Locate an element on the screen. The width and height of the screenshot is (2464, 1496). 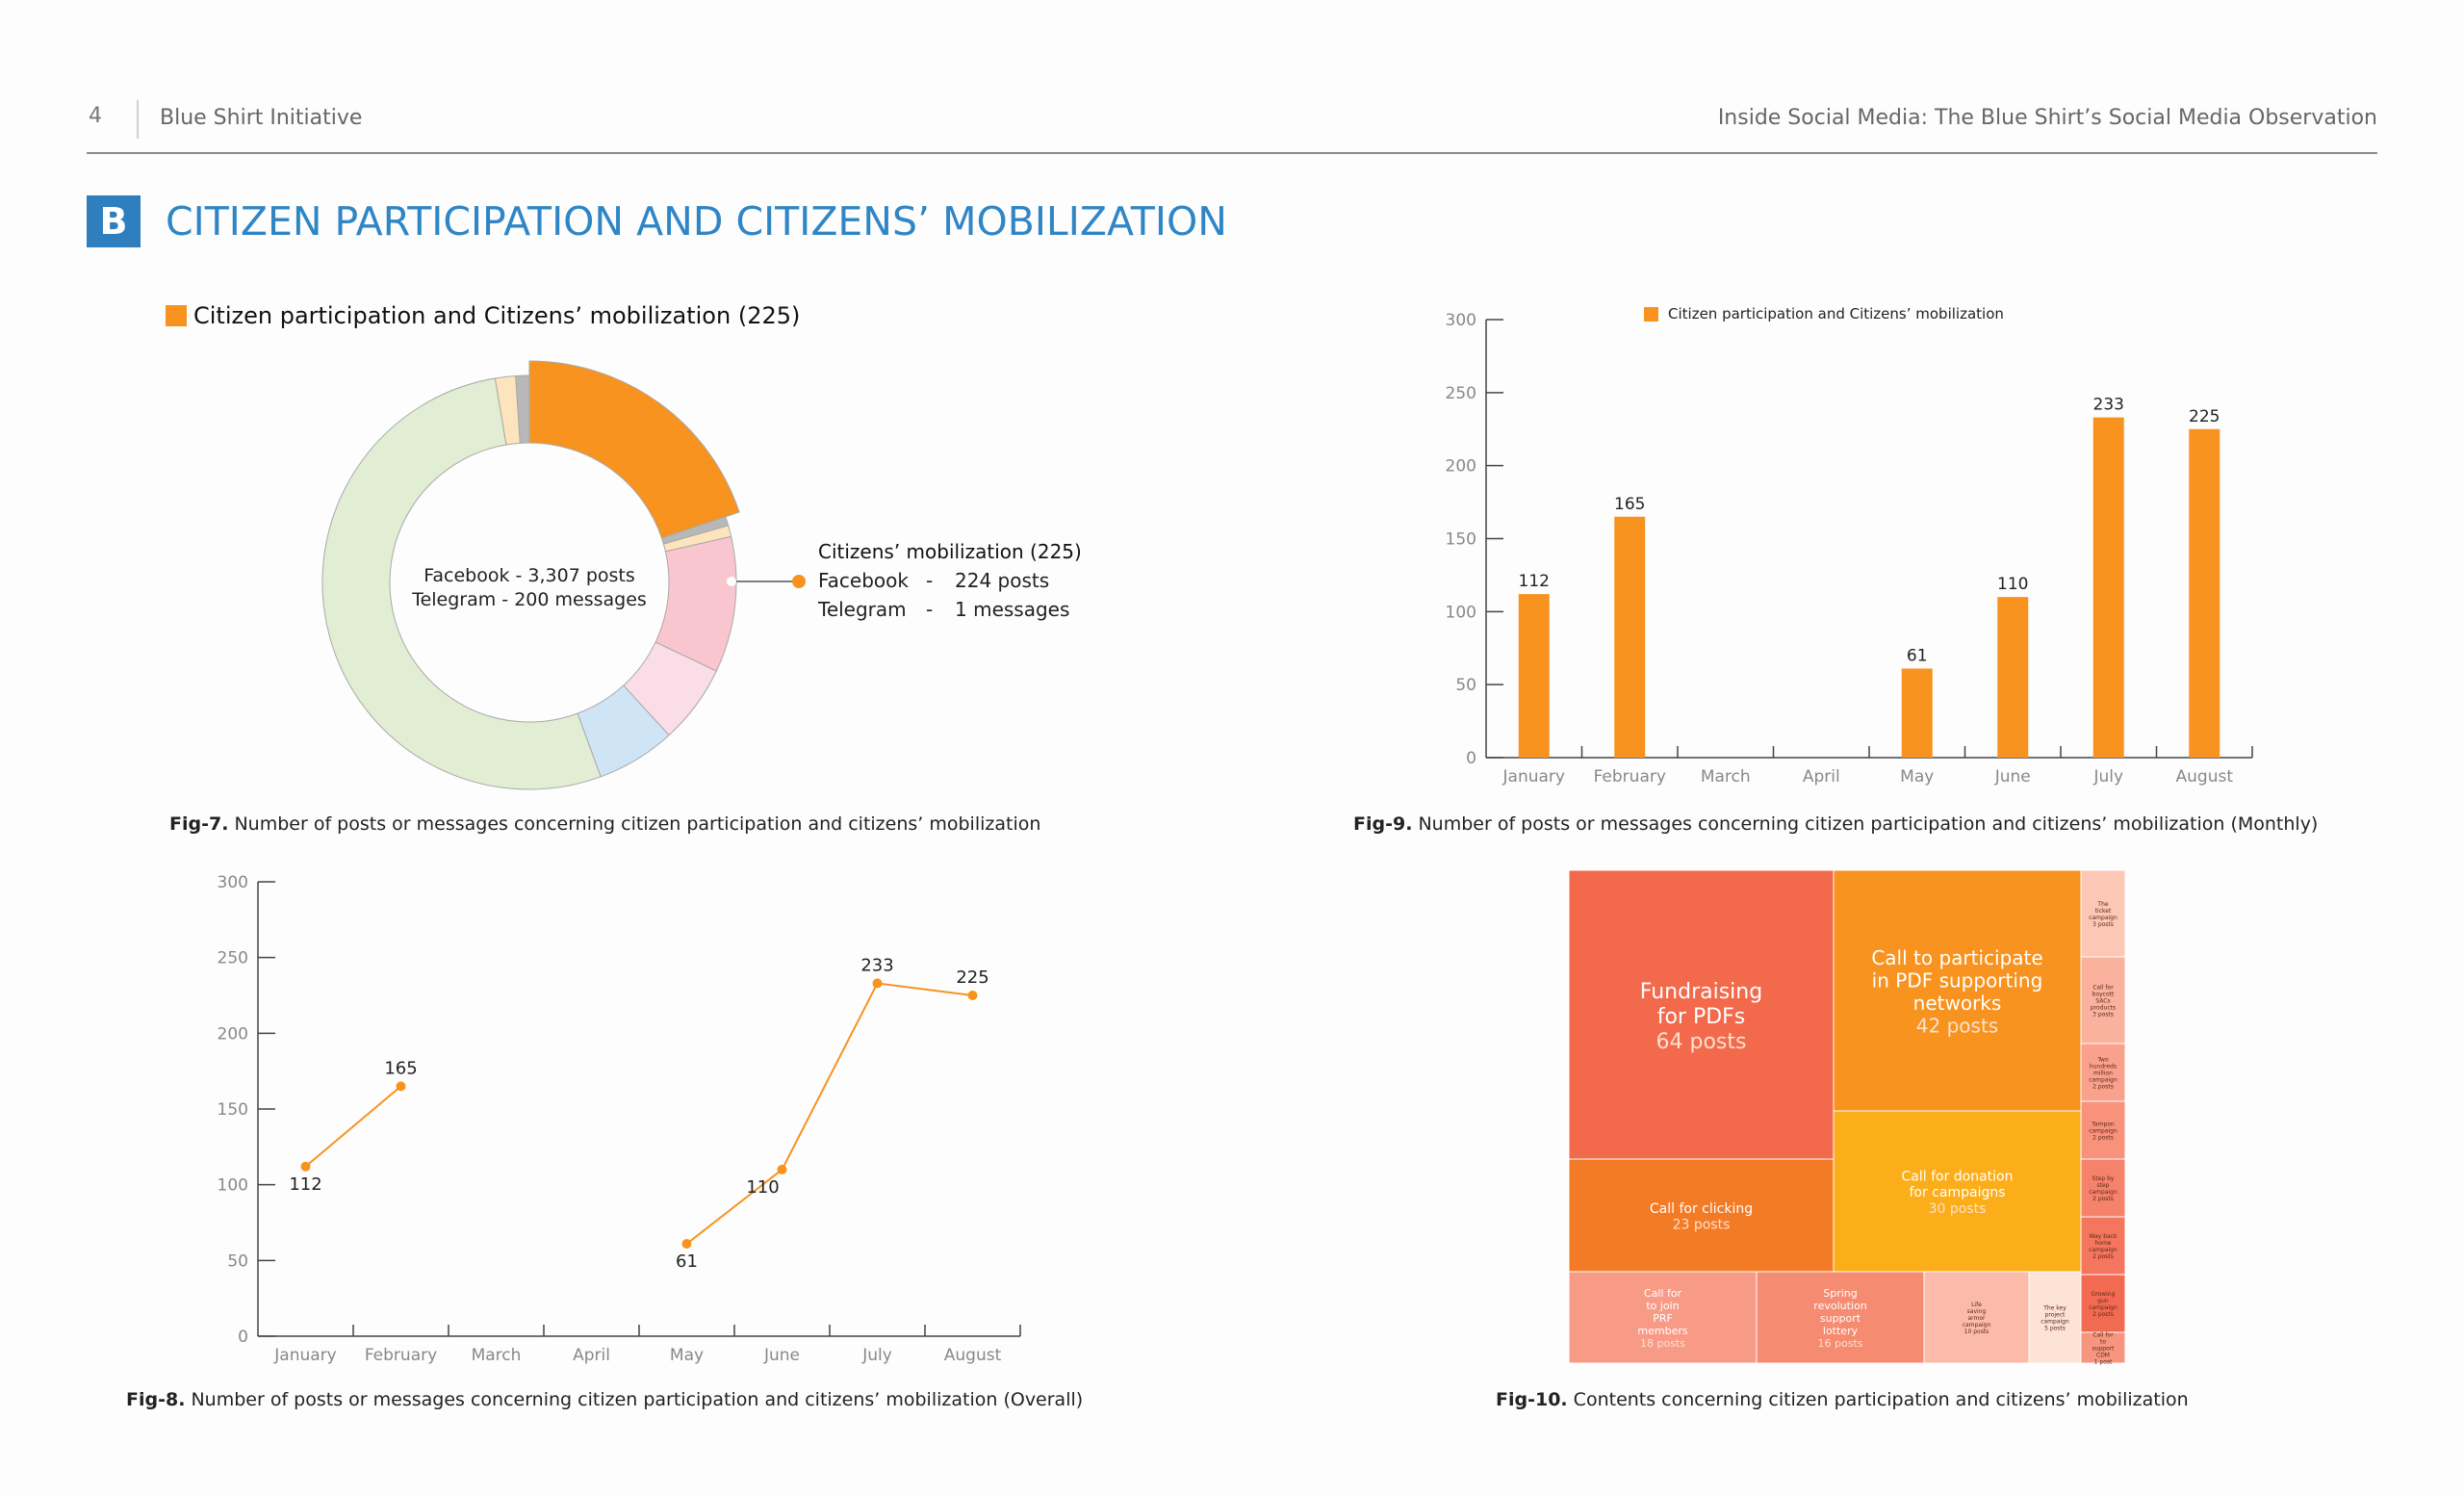
treemap-label: Call for clicking is located at coordinates (1701, 1209).